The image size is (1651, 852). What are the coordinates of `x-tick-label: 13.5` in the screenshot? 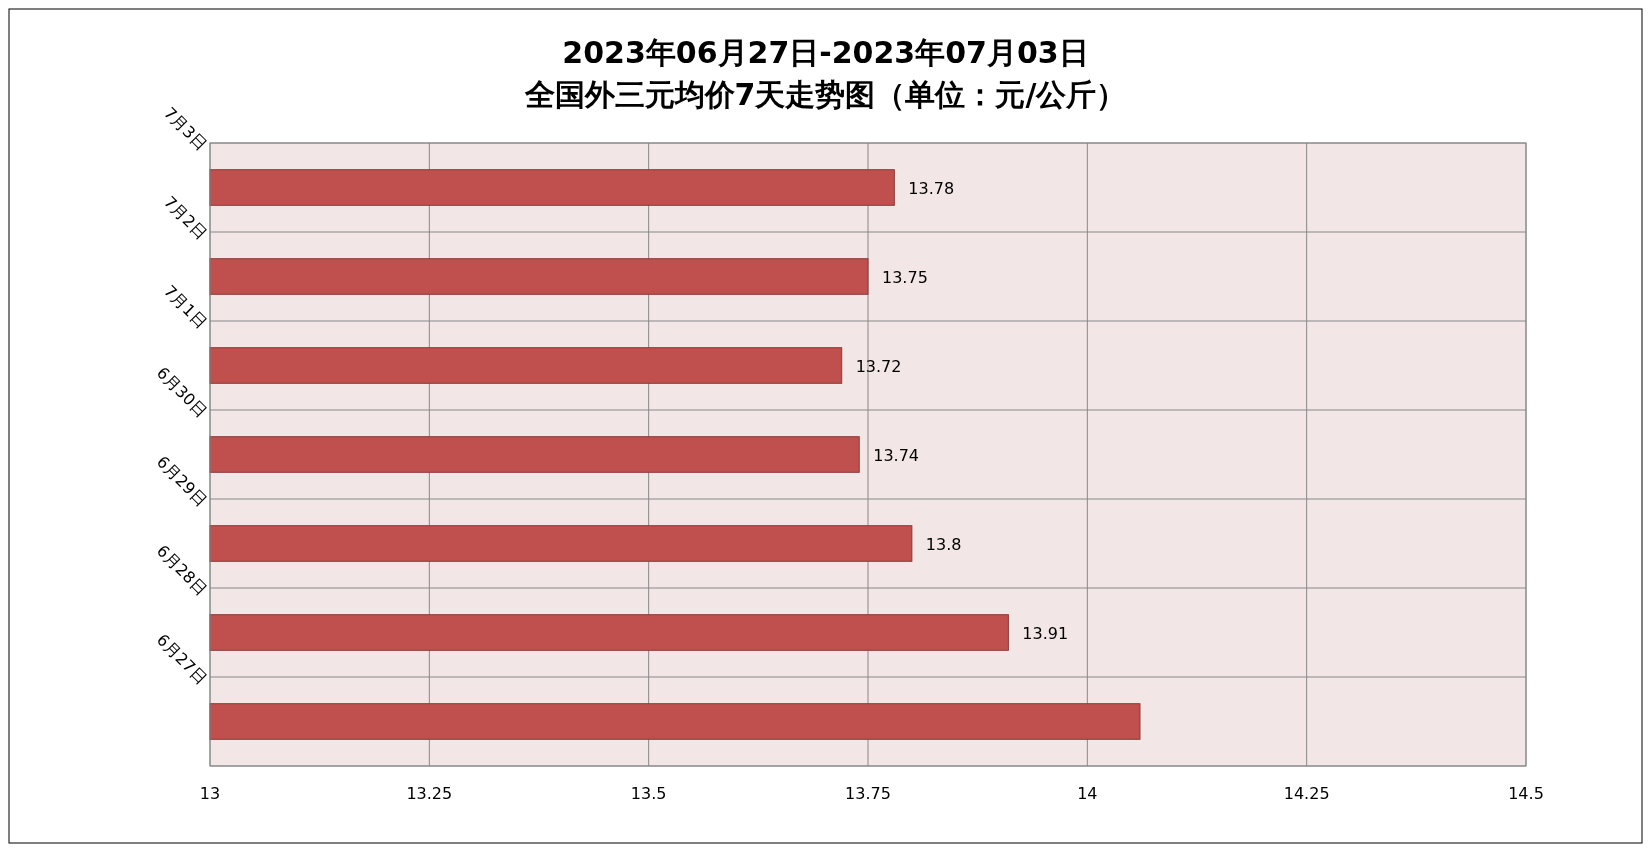 It's located at (648, 793).